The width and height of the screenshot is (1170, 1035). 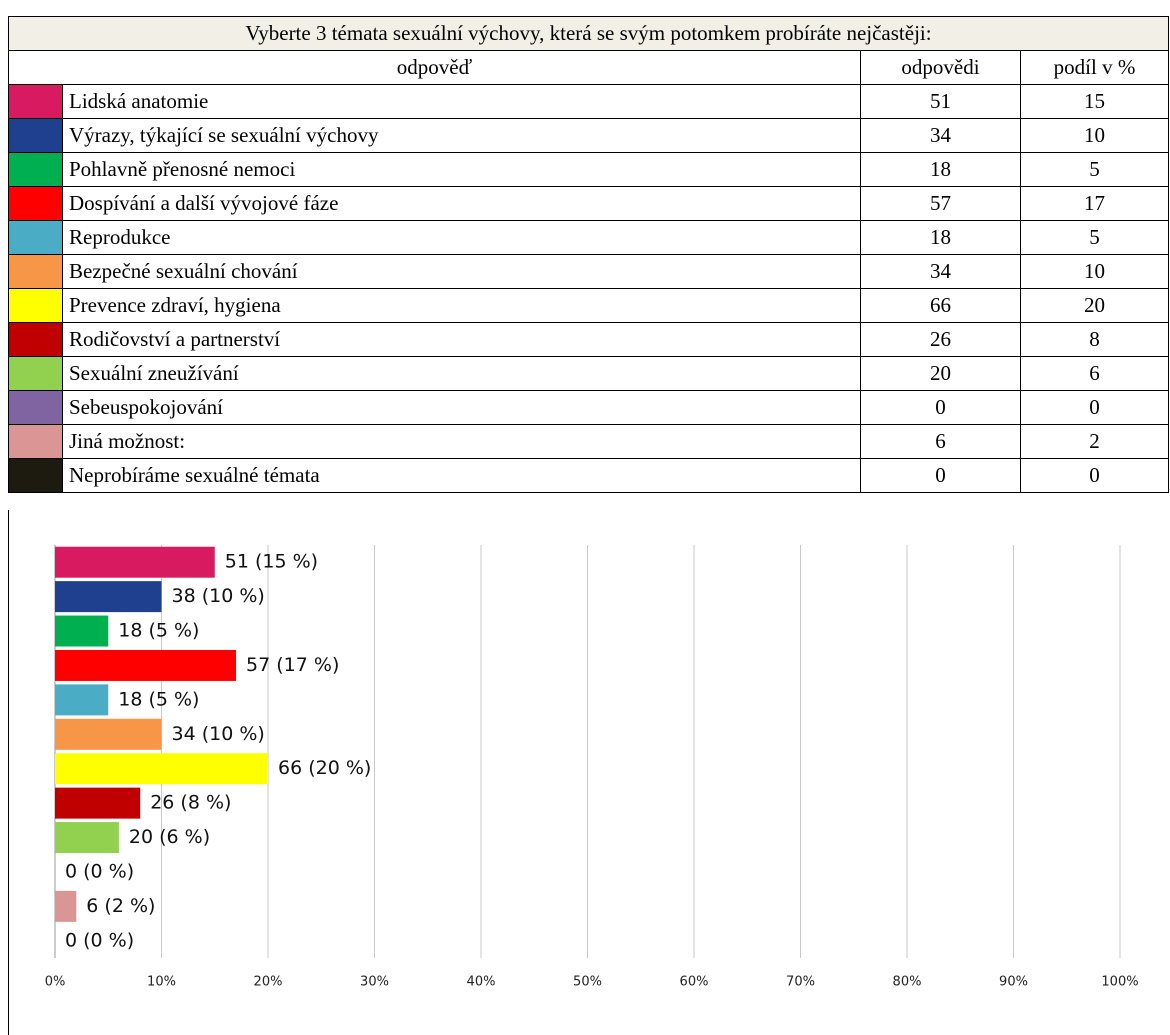 I want to click on answer-count: 26, so click(x=940, y=339).